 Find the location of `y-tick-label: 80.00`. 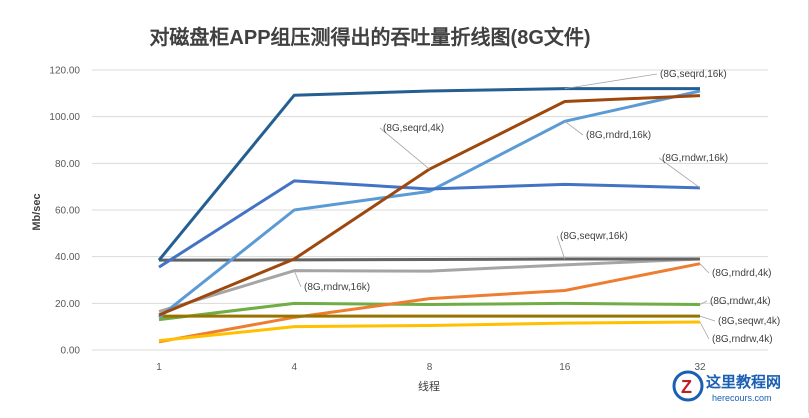

y-tick-label: 80.00 is located at coordinates (67, 164).